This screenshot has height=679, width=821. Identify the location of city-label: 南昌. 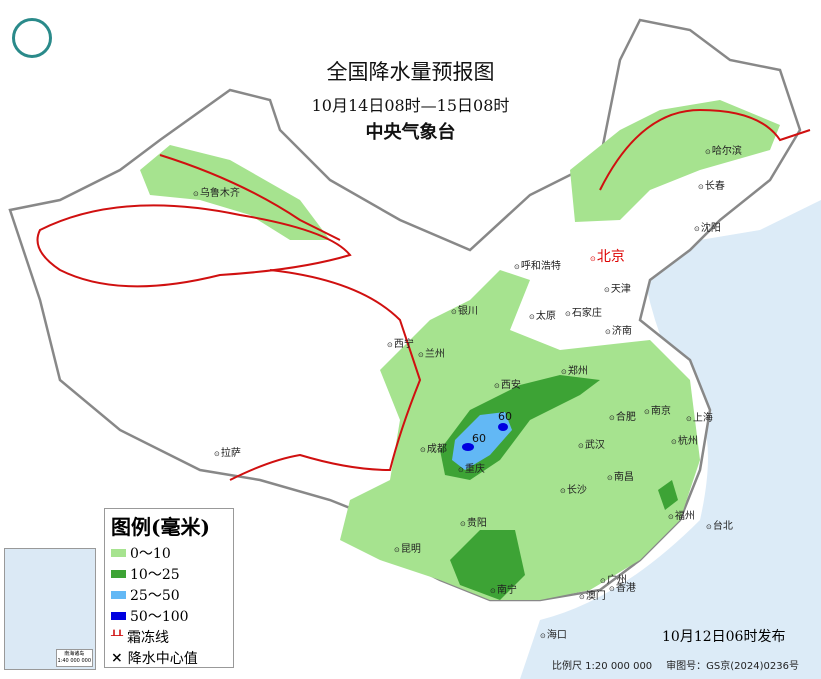
(620, 475).